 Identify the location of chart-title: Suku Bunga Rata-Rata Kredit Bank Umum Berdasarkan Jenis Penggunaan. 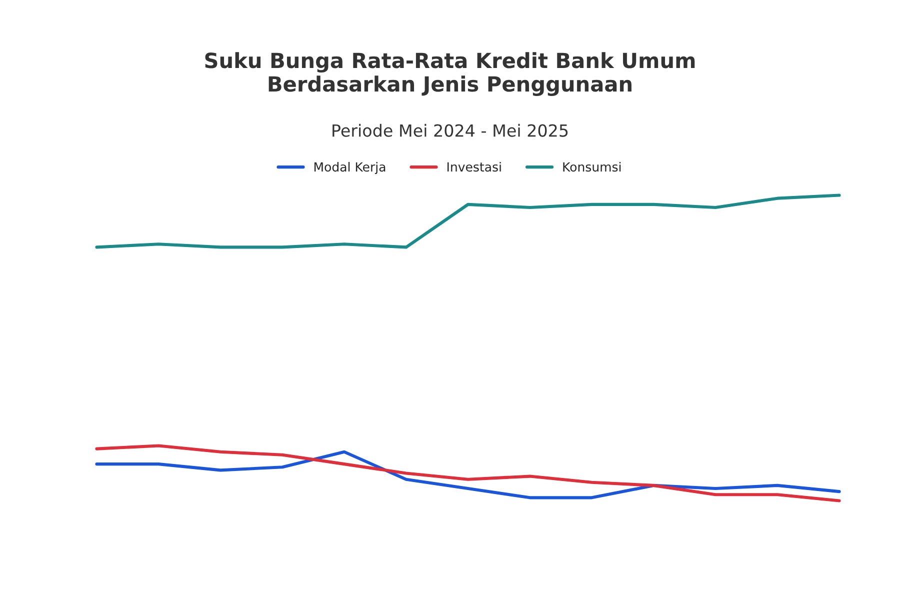
(450, 74).